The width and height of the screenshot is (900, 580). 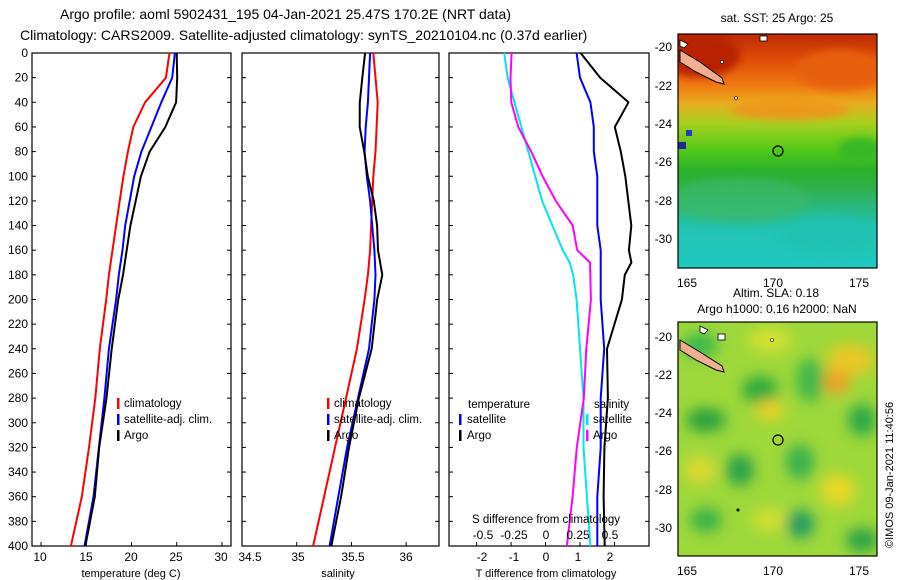 I want to click on depth-tick-label-180: 180, so click(x=18, y=275).